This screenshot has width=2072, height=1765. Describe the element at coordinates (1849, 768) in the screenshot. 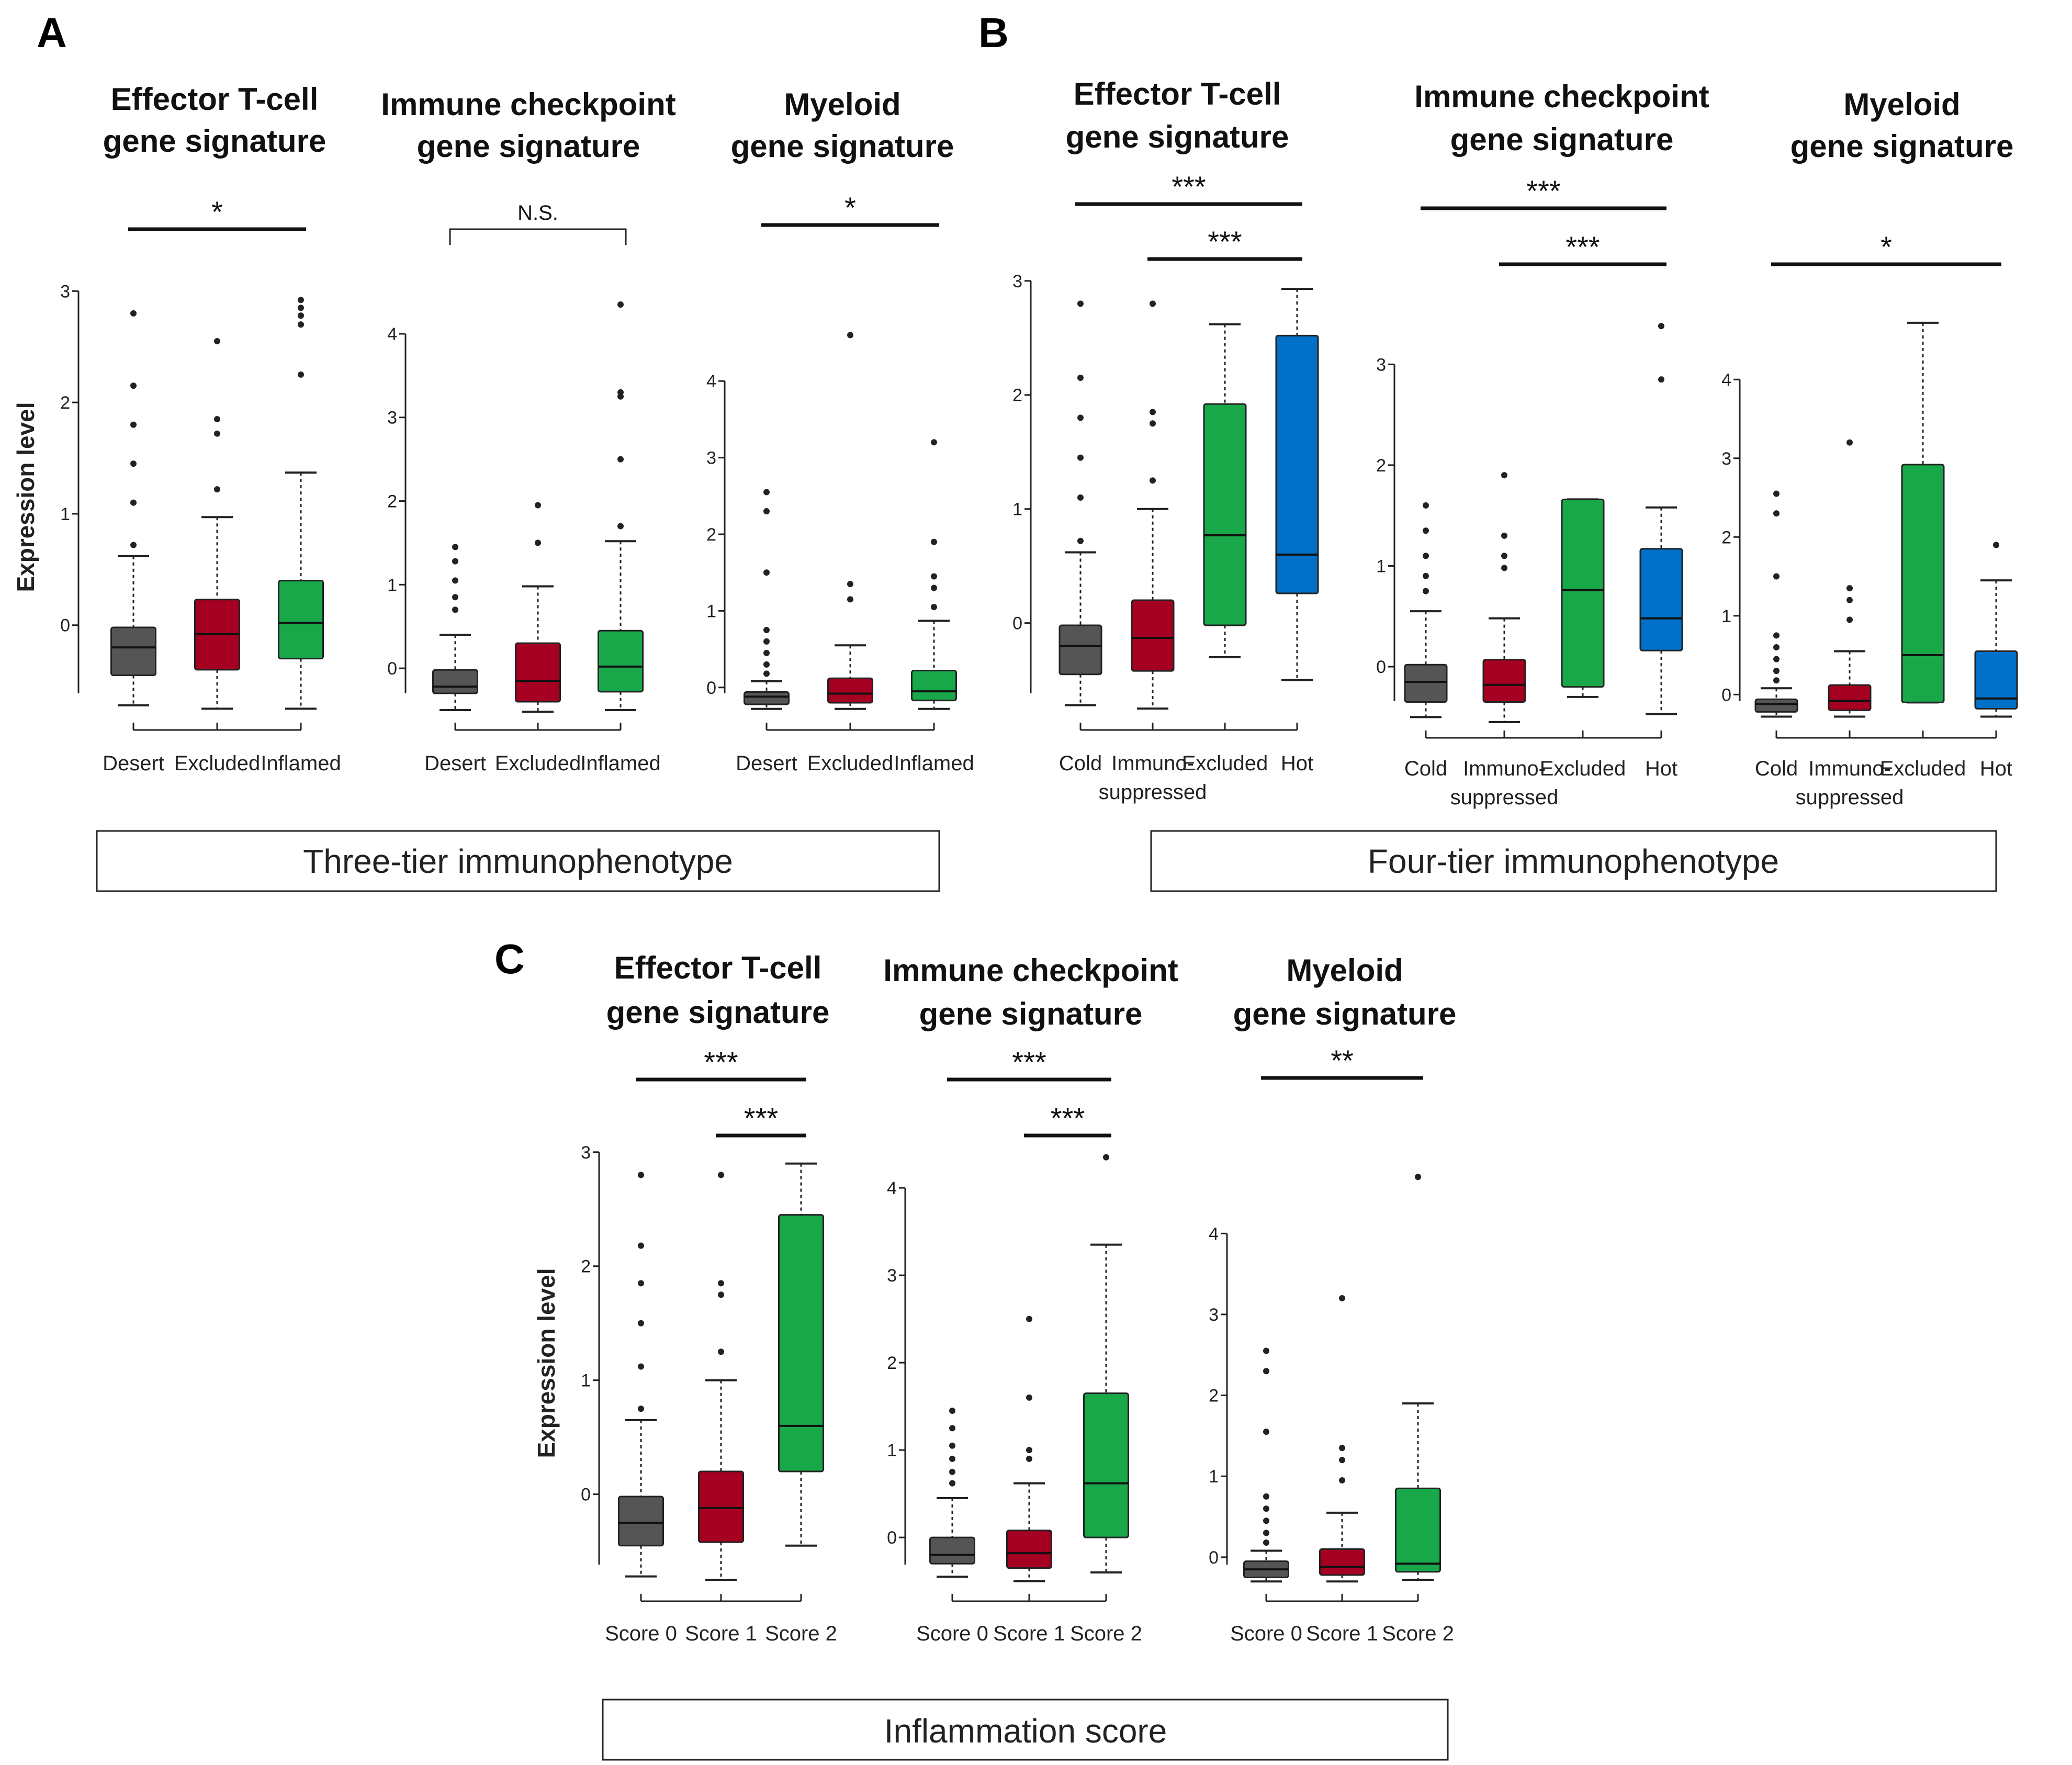

I see `x-tick-label: Immuno-` at that location.